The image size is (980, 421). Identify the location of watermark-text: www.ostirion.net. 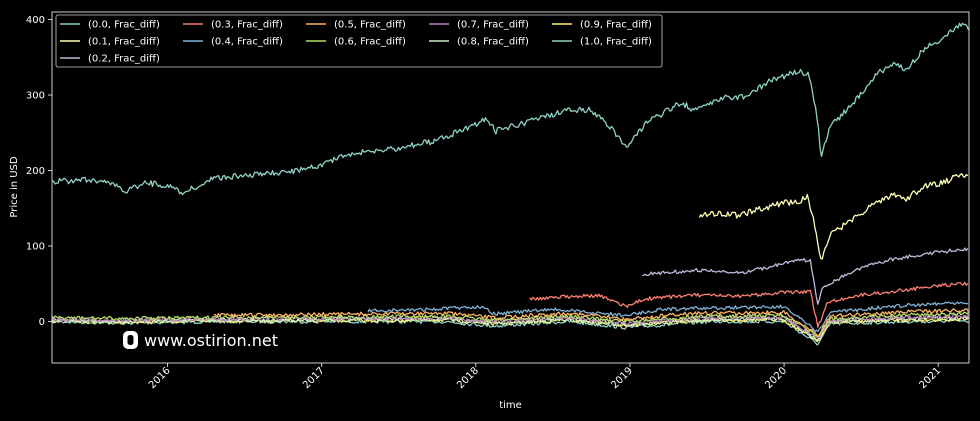
(211, 340).